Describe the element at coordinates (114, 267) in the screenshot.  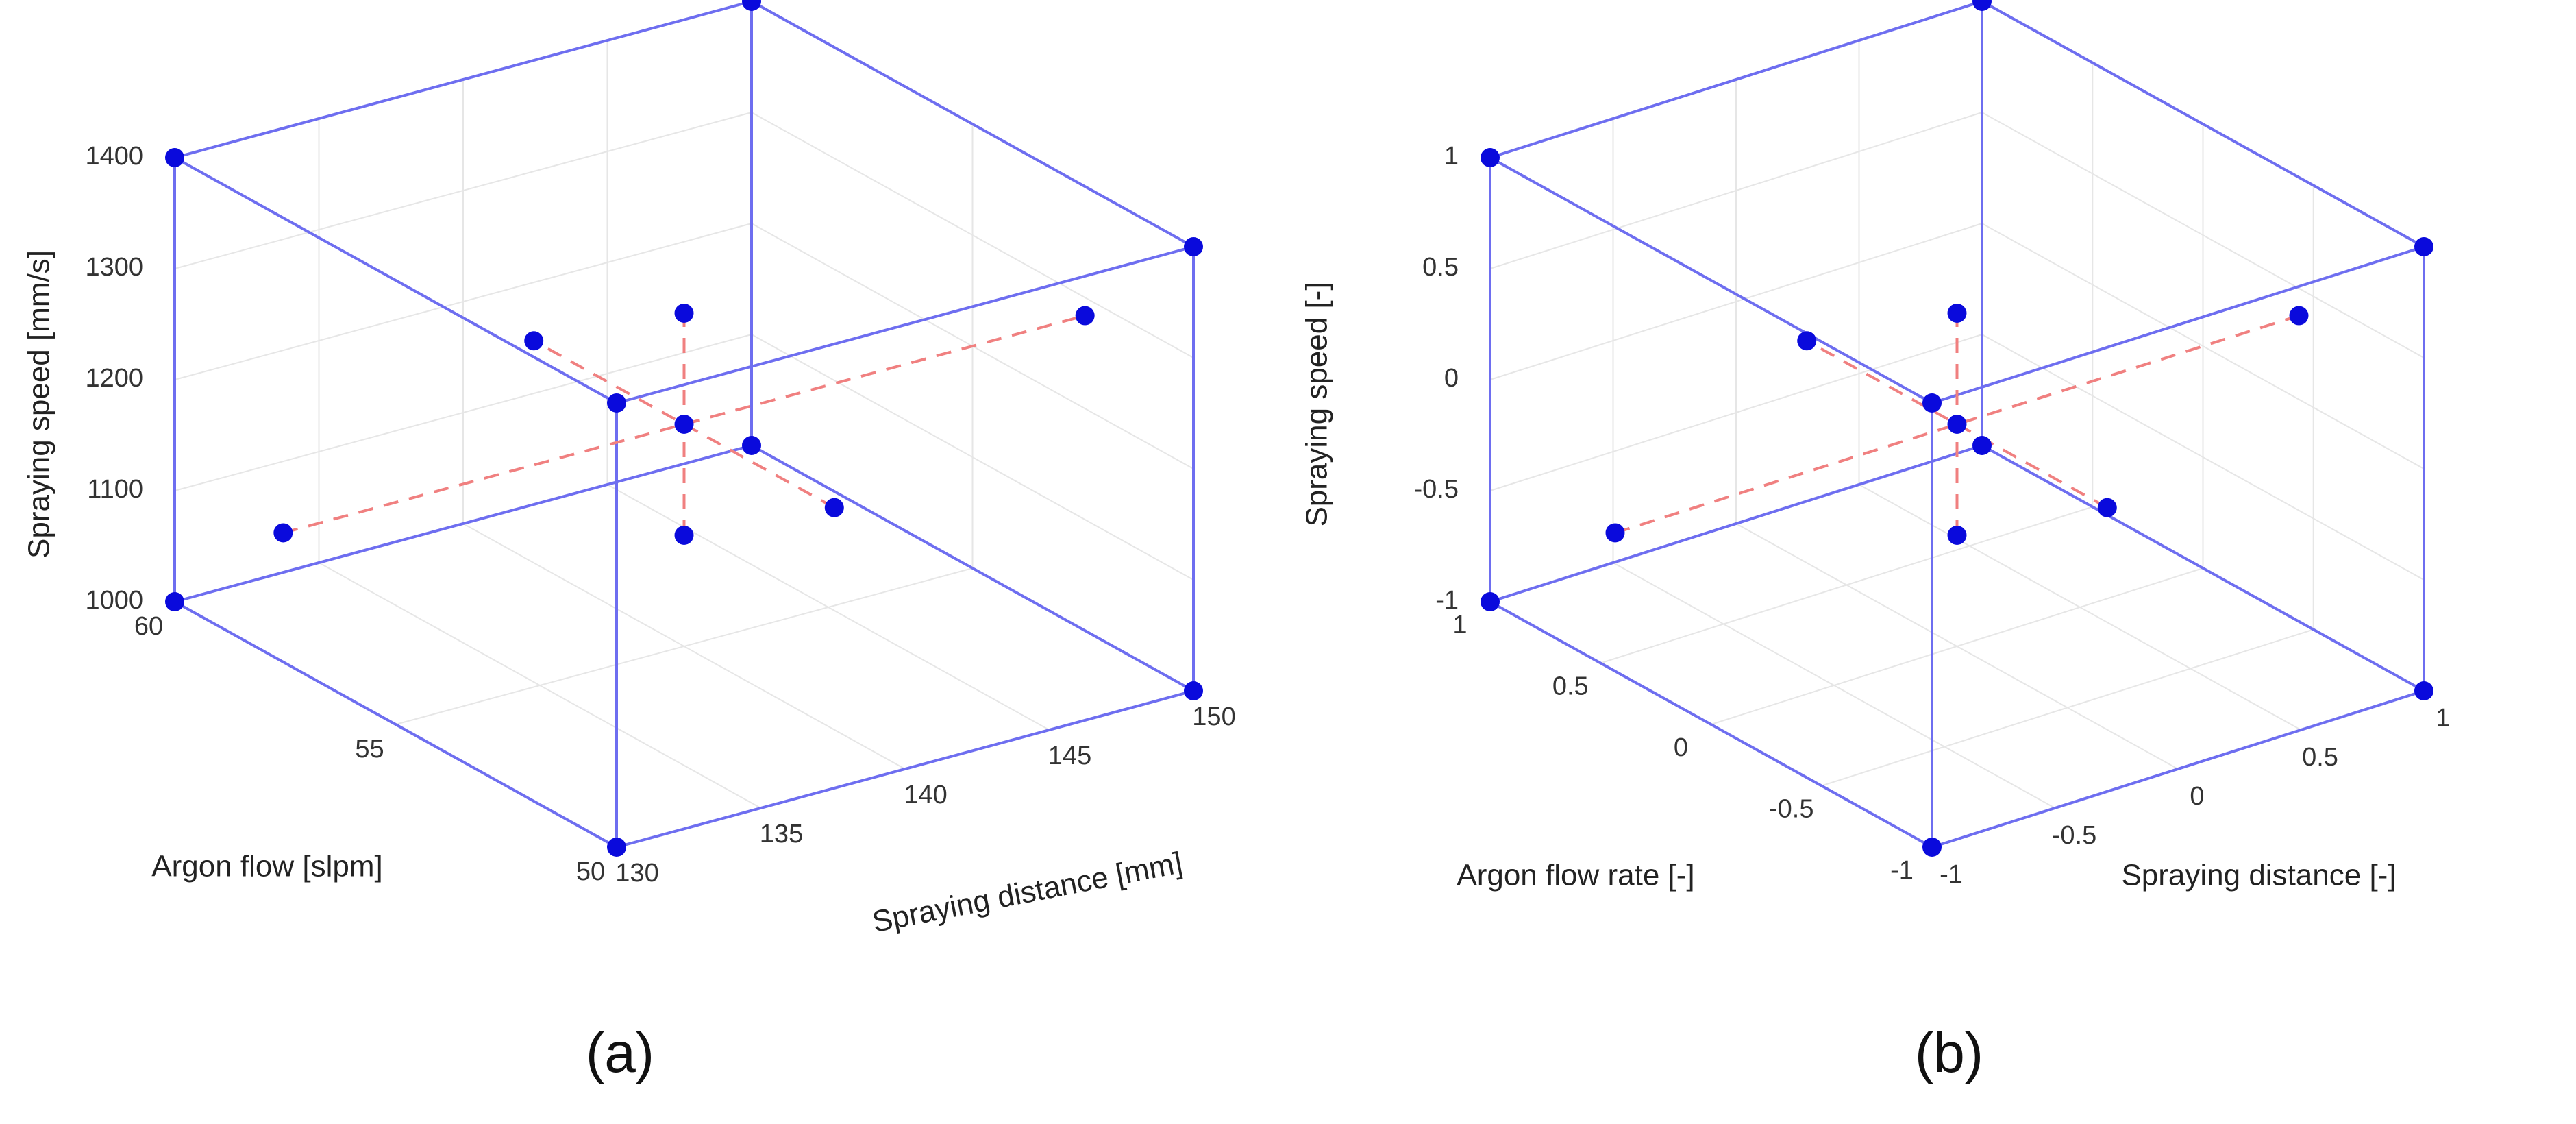
I see `z-tick-label: 1300` at that location.